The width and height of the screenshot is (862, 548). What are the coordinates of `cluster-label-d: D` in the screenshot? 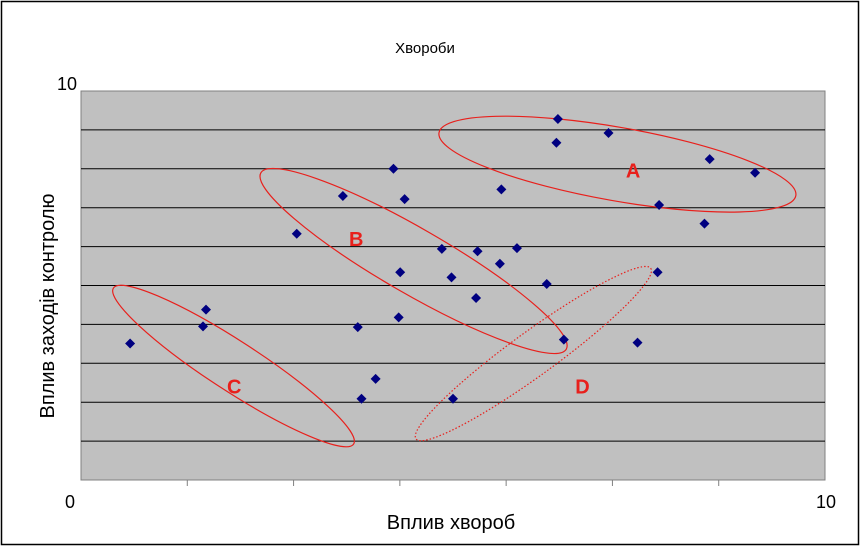 It's located at (582, 388).